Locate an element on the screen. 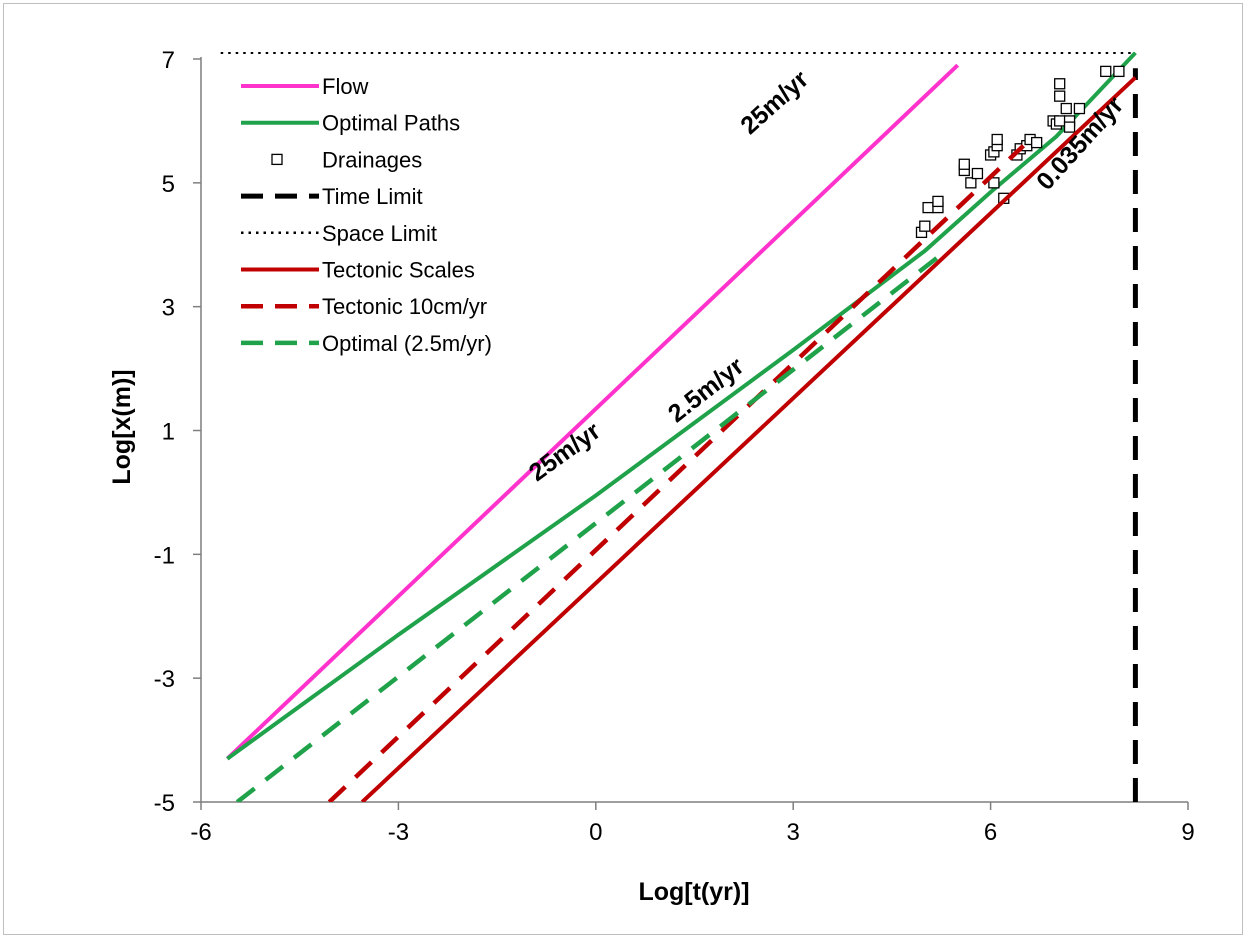 The image size is (1248, 940). legend-label: Optimal (2.5m/yr) is located at coordinates (407, 343).